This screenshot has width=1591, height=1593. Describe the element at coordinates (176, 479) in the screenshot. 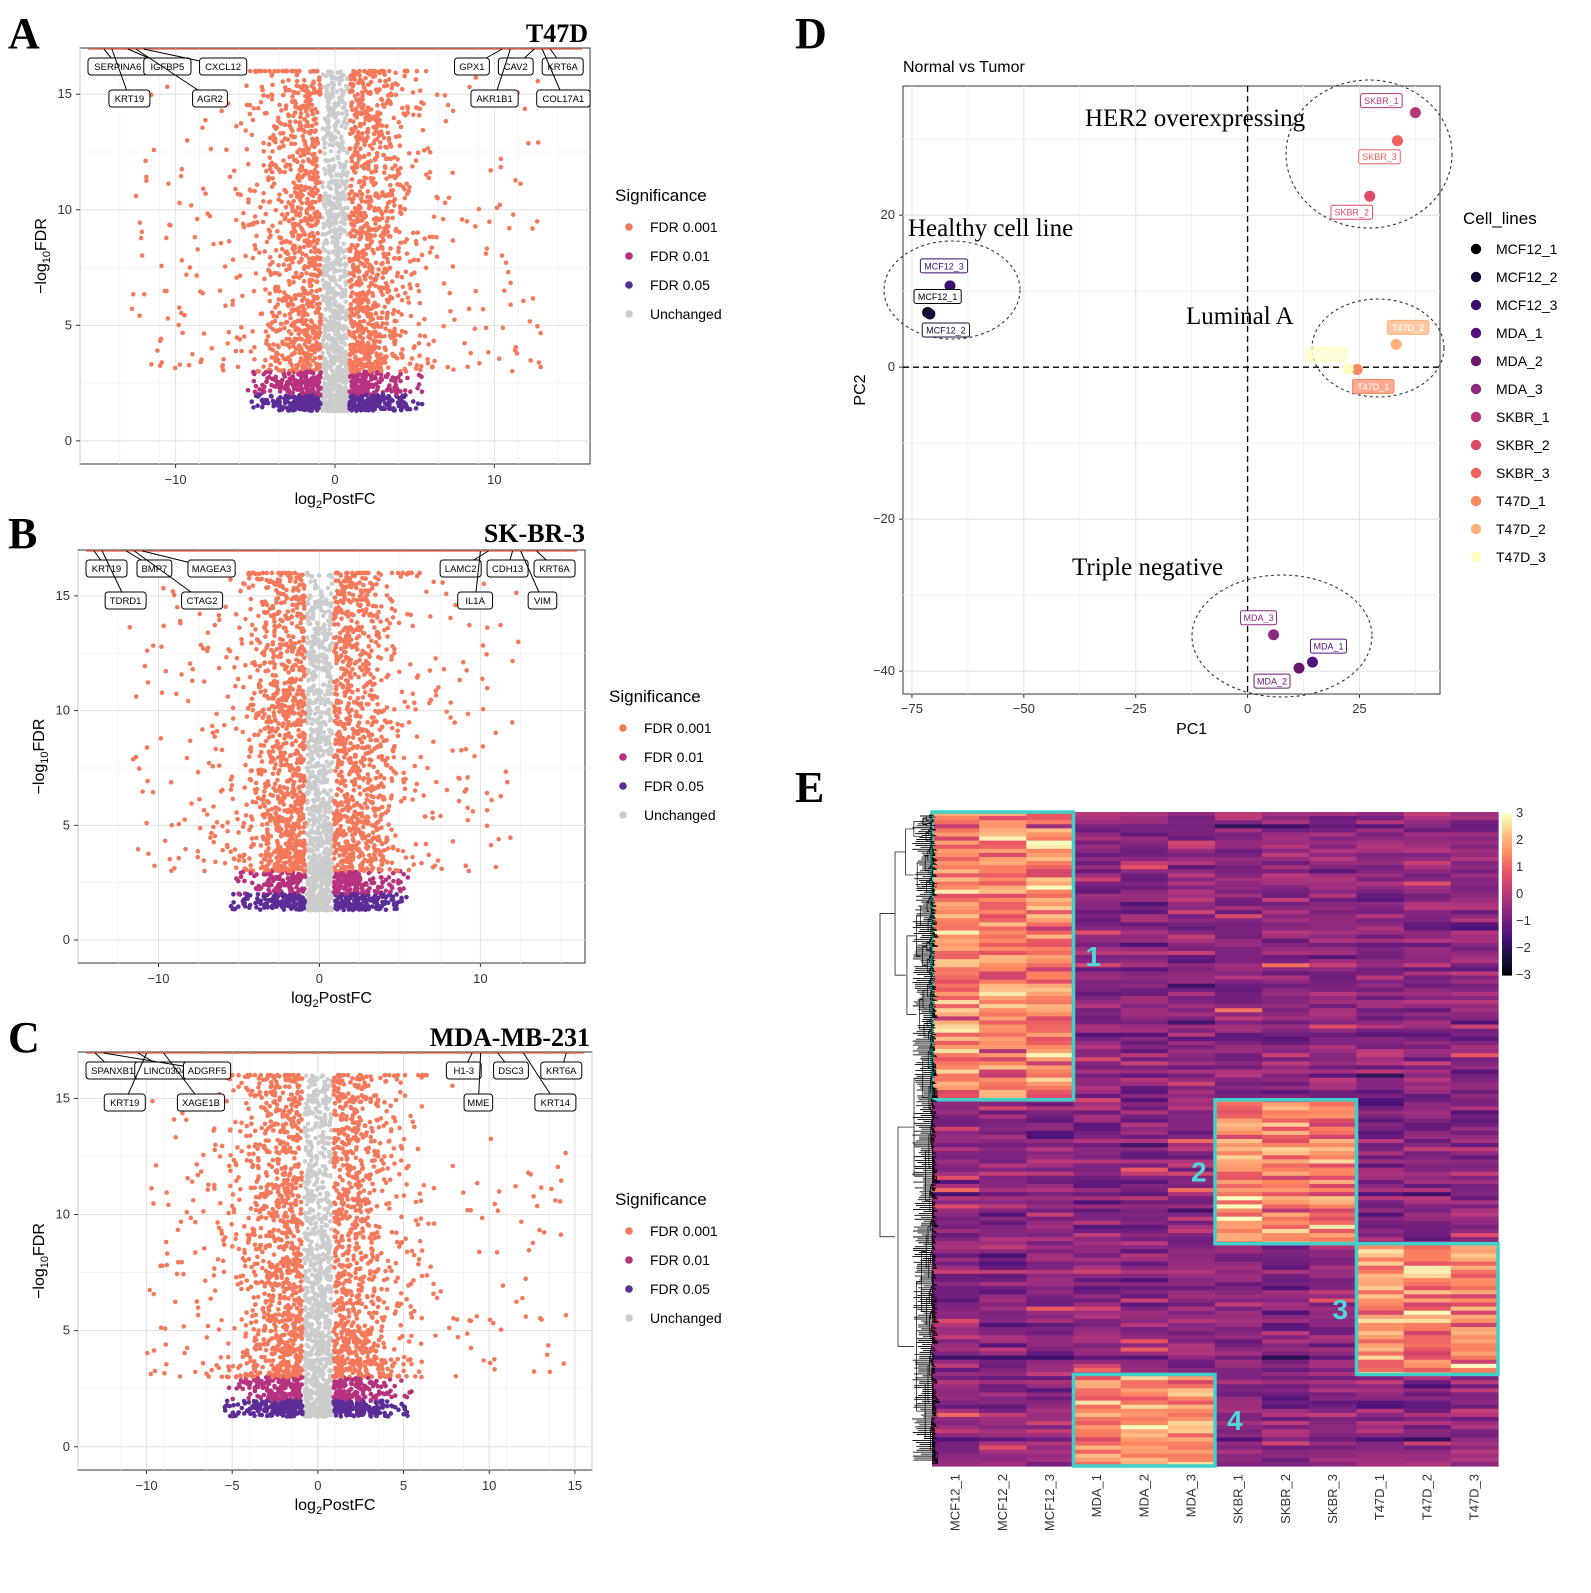

I see `x-tick-label: −10` at that location.